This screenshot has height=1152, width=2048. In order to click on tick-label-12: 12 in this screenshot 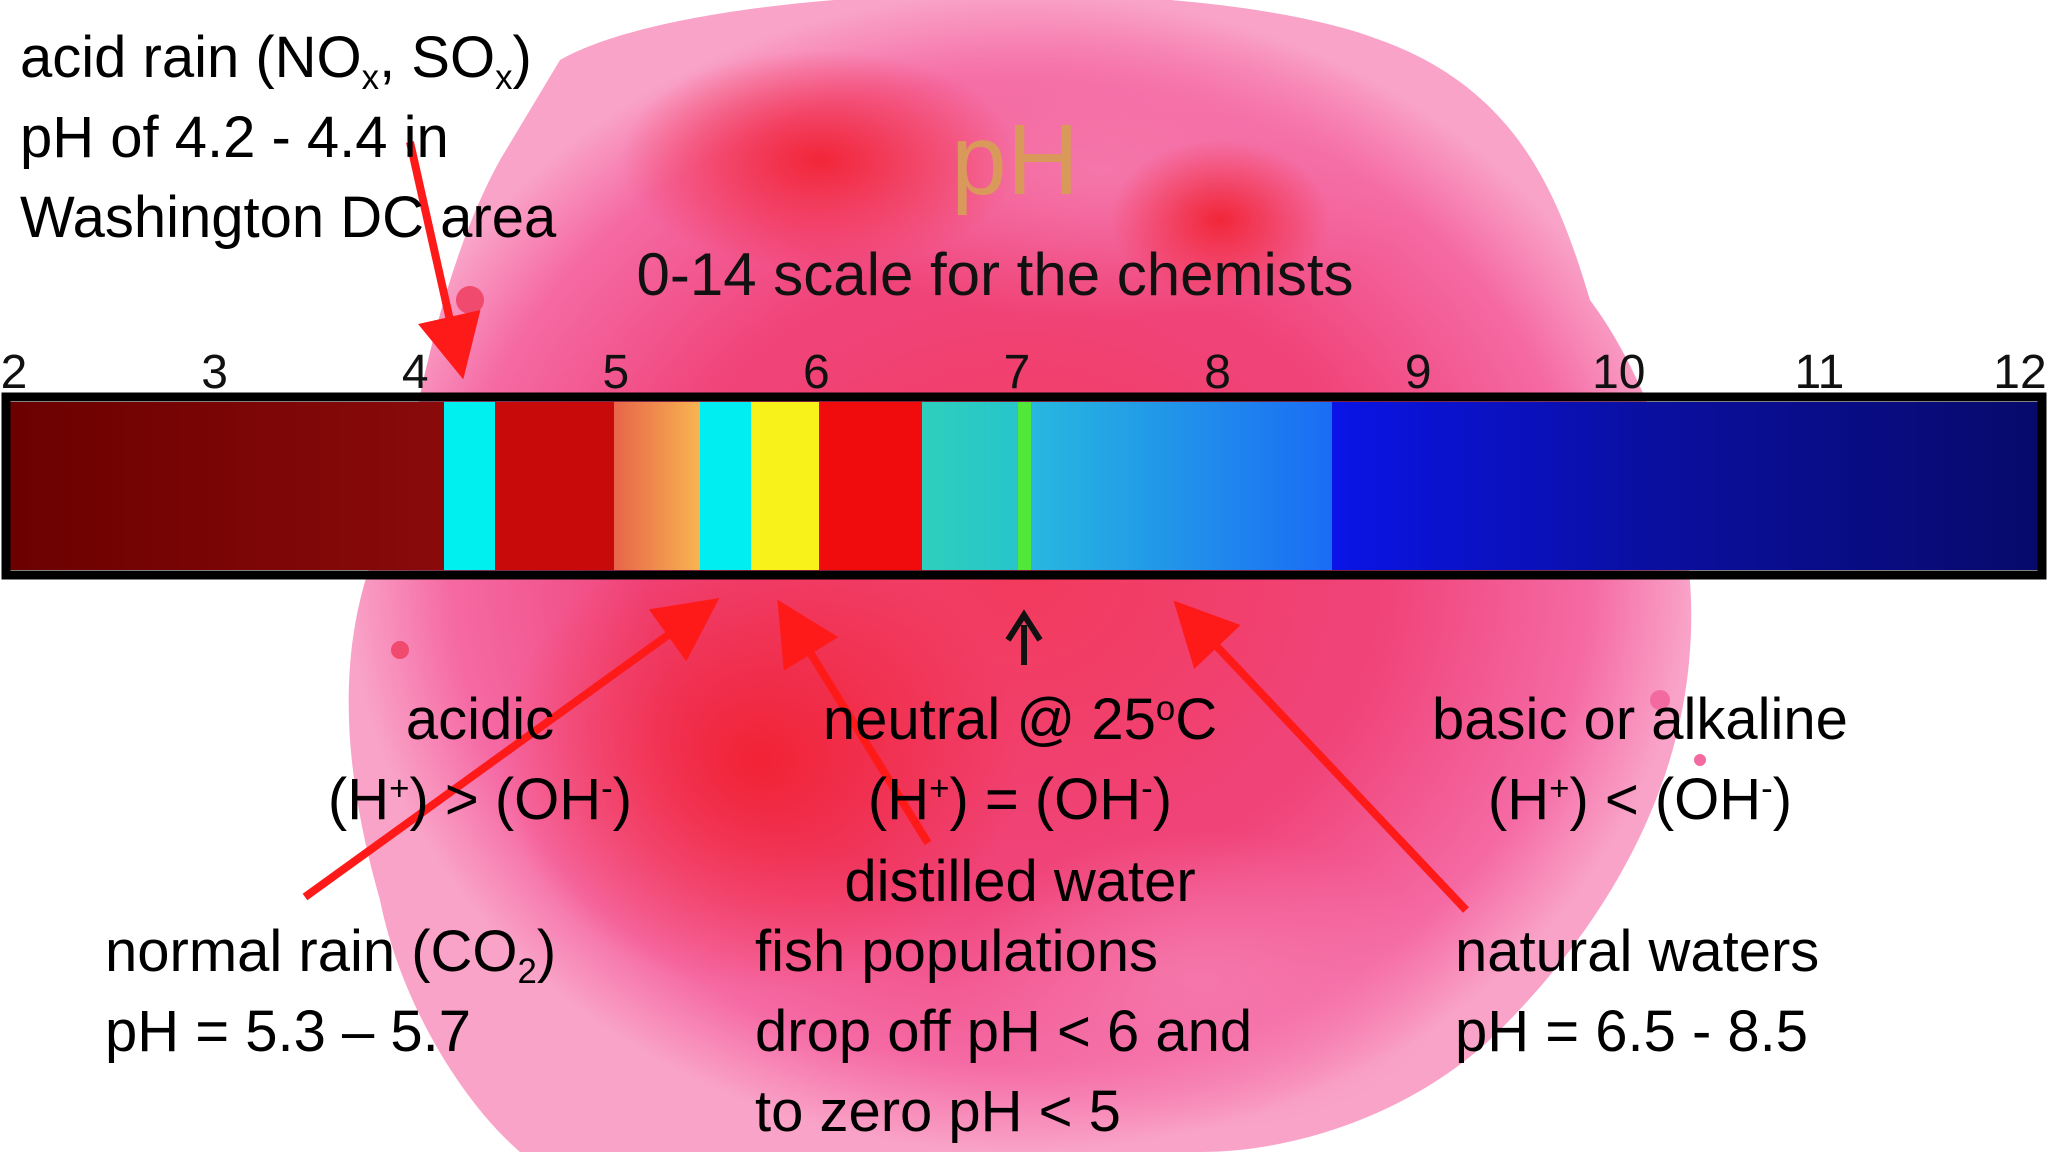, I will do `click(2020, 372)`.